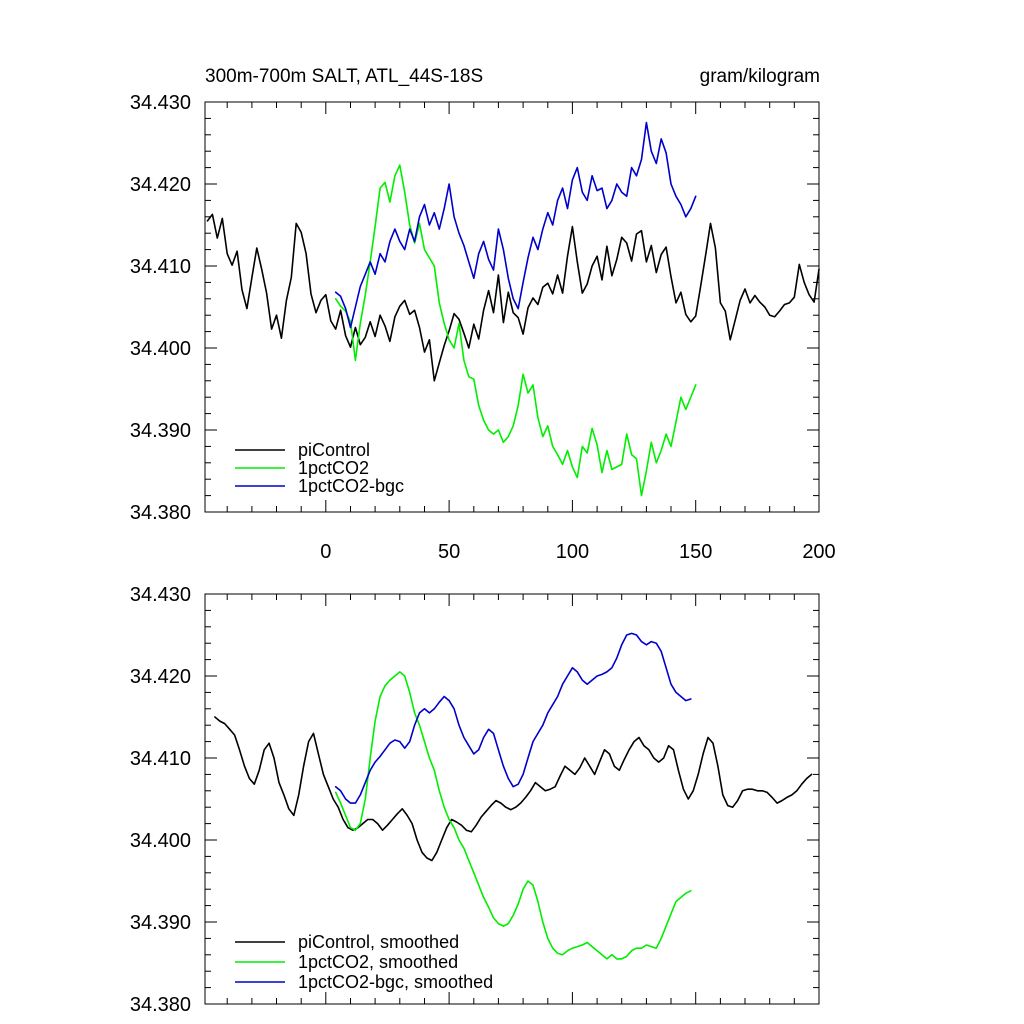 This screenshot has height=1024, width=1024. What do you see at coordinates (325, 552) in the screenshot?
I see `x-tick-label: 0` at bounding box center [325, 552].